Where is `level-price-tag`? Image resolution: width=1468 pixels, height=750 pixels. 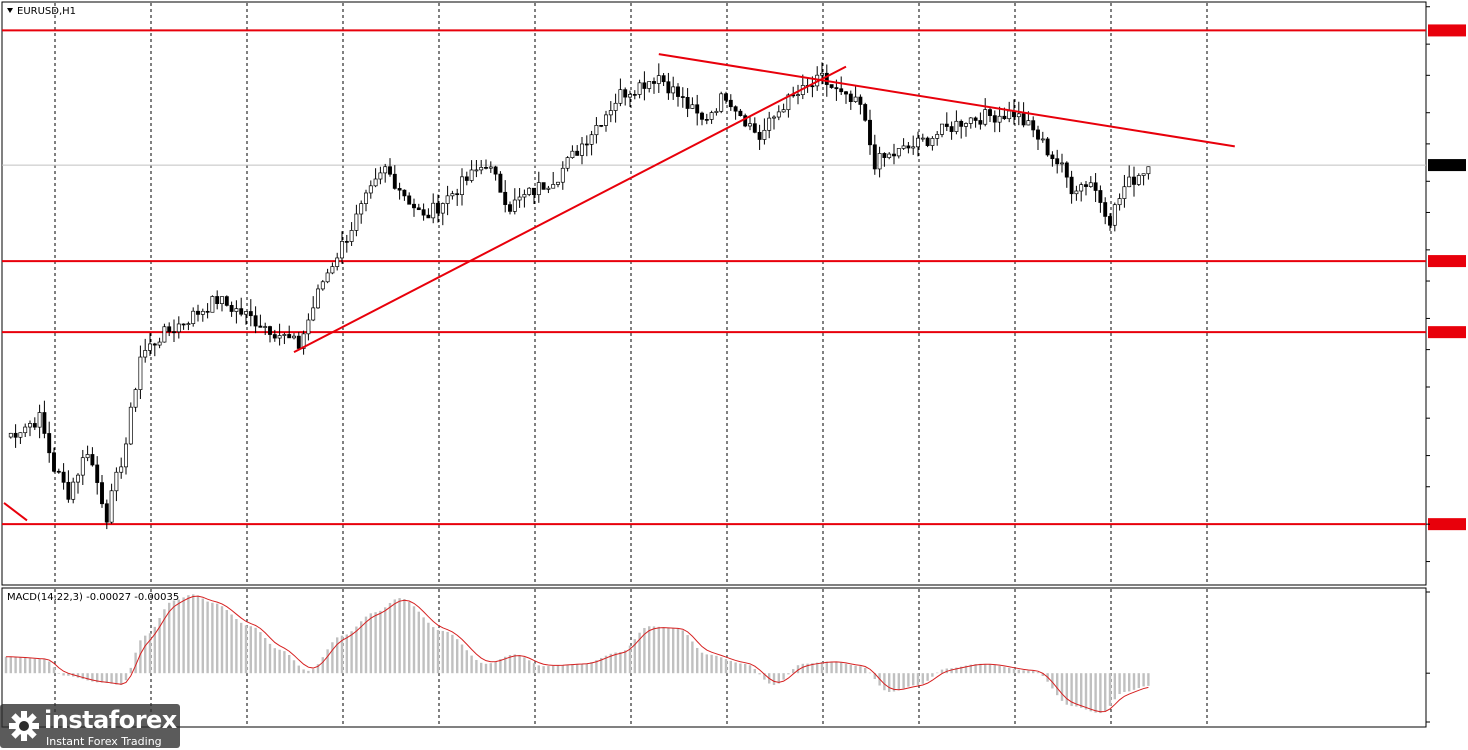
level-price-tag is located at coordinates (1447, 261).